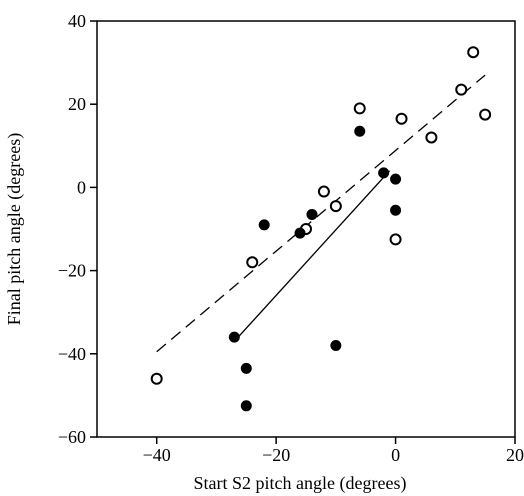 The image size is (524, 496). I want to click on x-tick-label: 20, so click(515, 455).